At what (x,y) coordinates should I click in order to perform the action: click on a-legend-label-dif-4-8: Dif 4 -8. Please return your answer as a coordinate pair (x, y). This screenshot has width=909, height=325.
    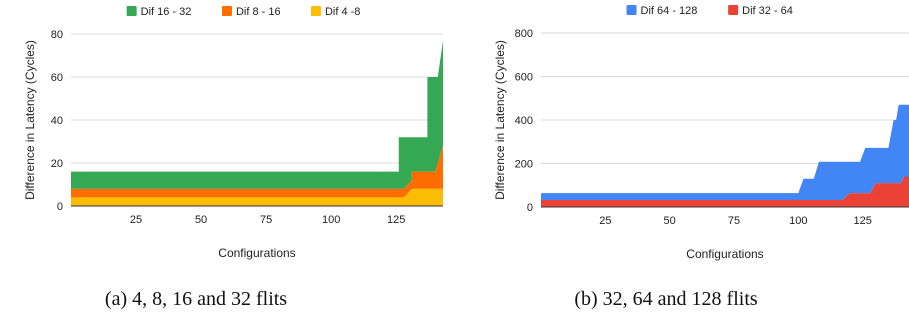
    Looking at the image, I should click on (342, 12).